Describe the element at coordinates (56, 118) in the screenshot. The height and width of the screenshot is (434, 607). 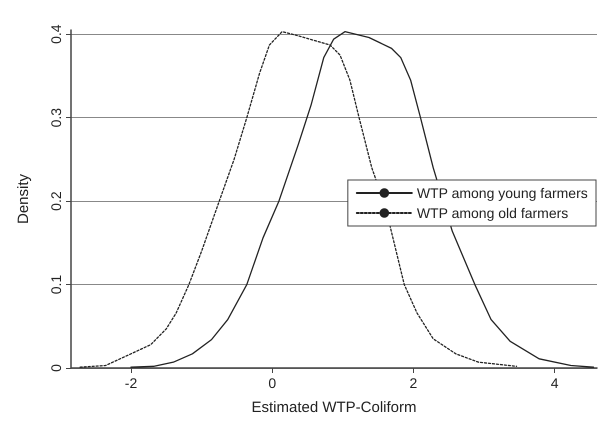
I see `y-tick-label: 0.3` at that location.